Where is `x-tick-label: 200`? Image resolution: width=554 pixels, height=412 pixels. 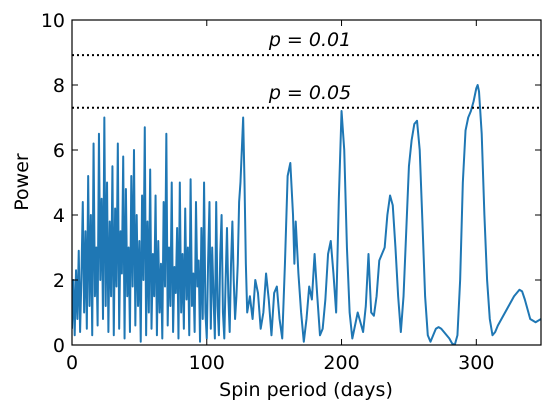 x-tick-label: 200 is located at coordinates (341, 363).